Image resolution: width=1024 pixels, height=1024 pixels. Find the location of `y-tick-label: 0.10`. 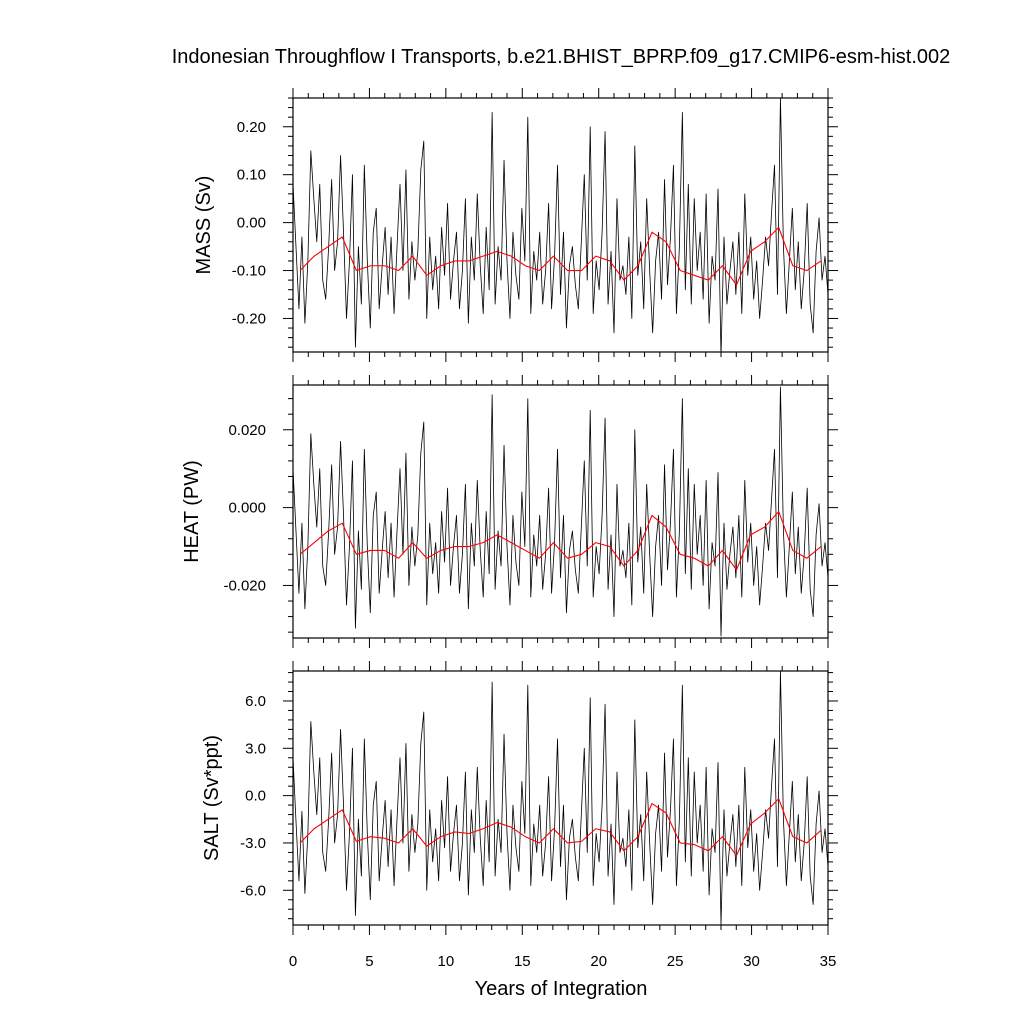

y-tick-label: 0.10 is located at coordinates (251, 175).